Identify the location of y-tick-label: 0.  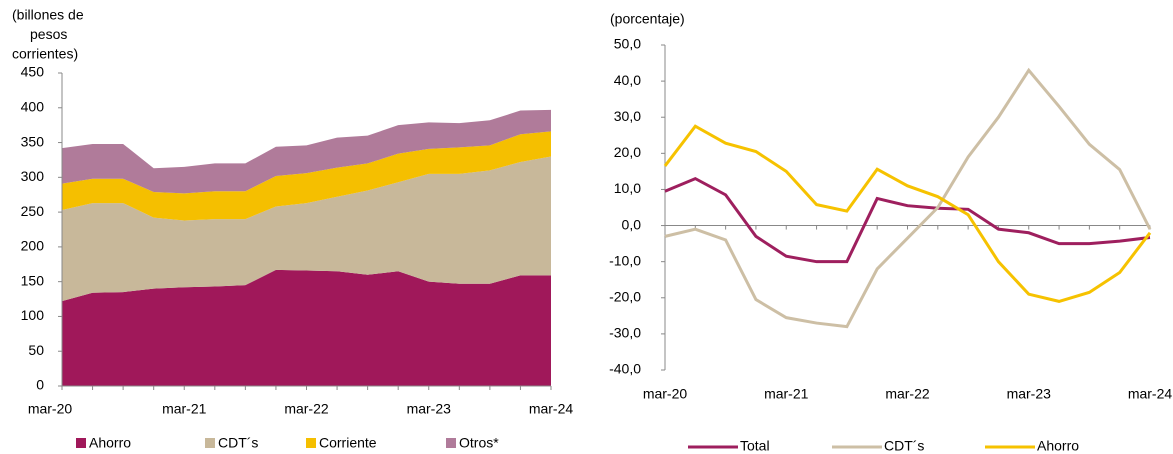
(40, 385).